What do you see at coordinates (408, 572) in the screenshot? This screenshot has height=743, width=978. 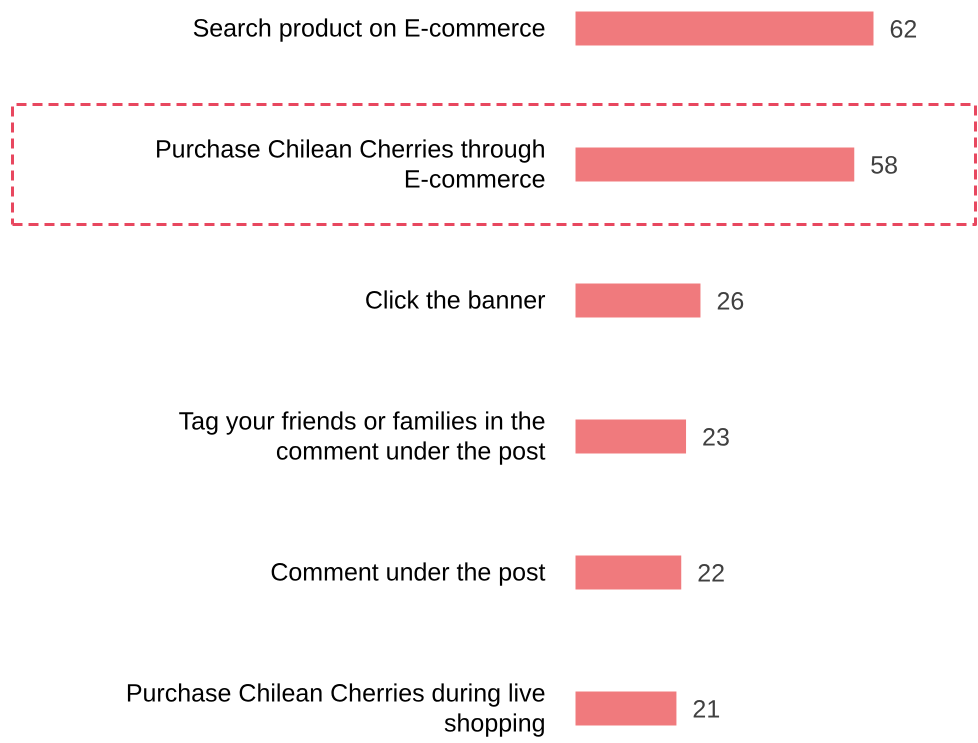 I see `y-tick-label: Comment under the post` at bounding box center [408, 572].